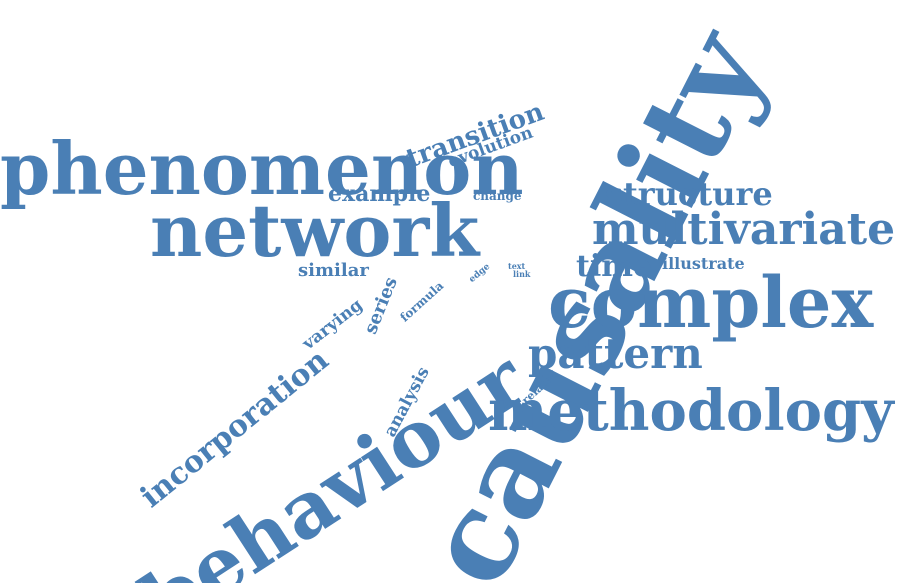  I want to click on word-phenomenon: phenomenon, so click(262, 168).